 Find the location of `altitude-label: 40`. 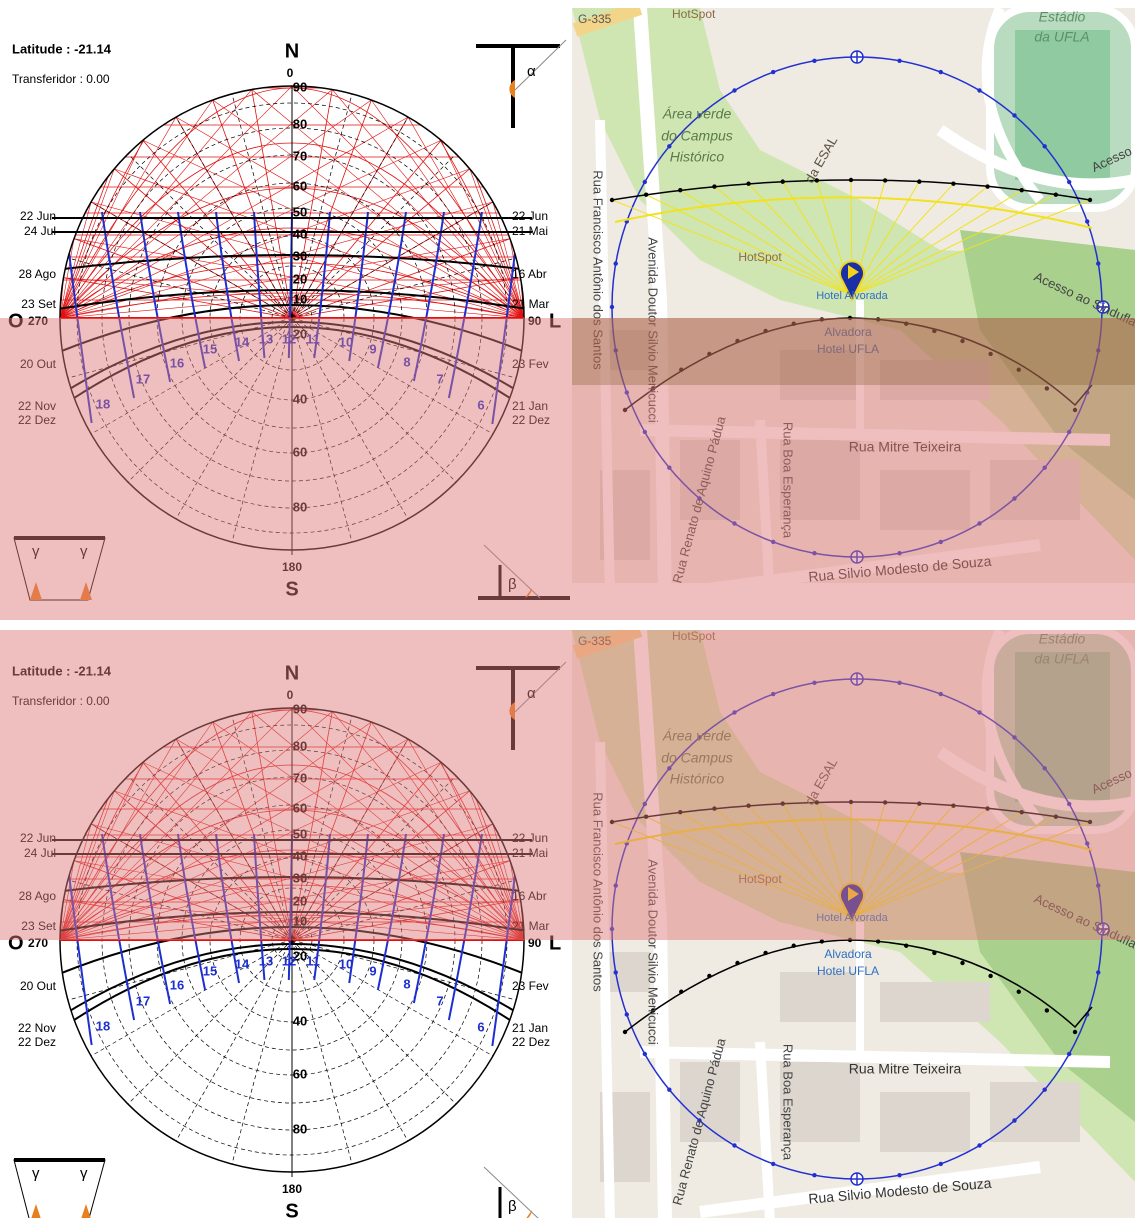

altitude-label: 40 is located at coordinates (300, 855).